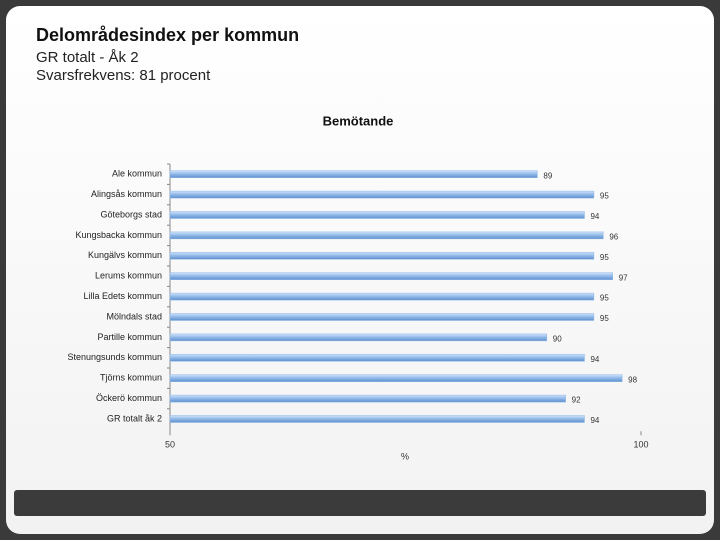 The width and height of the screenshot is (720, 545). I want to click on x-tick-label: 100, so click(640, 445).